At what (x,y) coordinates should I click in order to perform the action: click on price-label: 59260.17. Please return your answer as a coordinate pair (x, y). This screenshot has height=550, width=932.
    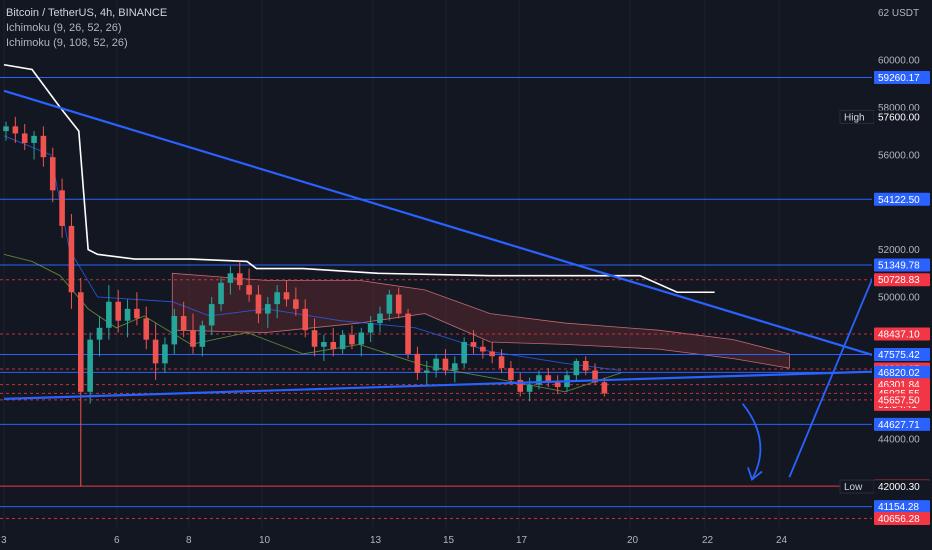
    Looking at the image, I should click on (899, 78).